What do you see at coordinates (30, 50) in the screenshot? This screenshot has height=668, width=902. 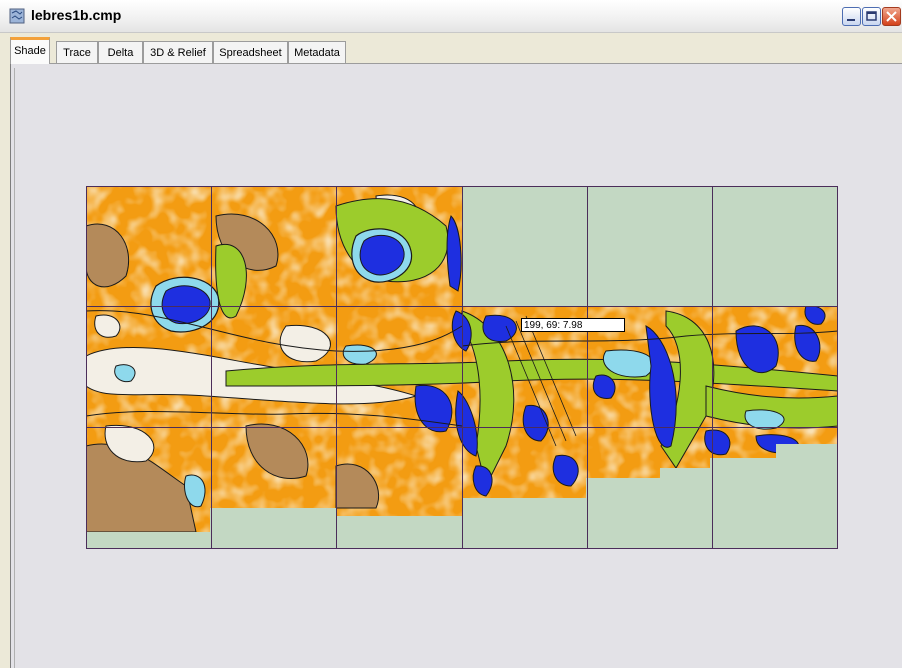 I see `tab-shade: Shade` at bounding box center [30, 50].